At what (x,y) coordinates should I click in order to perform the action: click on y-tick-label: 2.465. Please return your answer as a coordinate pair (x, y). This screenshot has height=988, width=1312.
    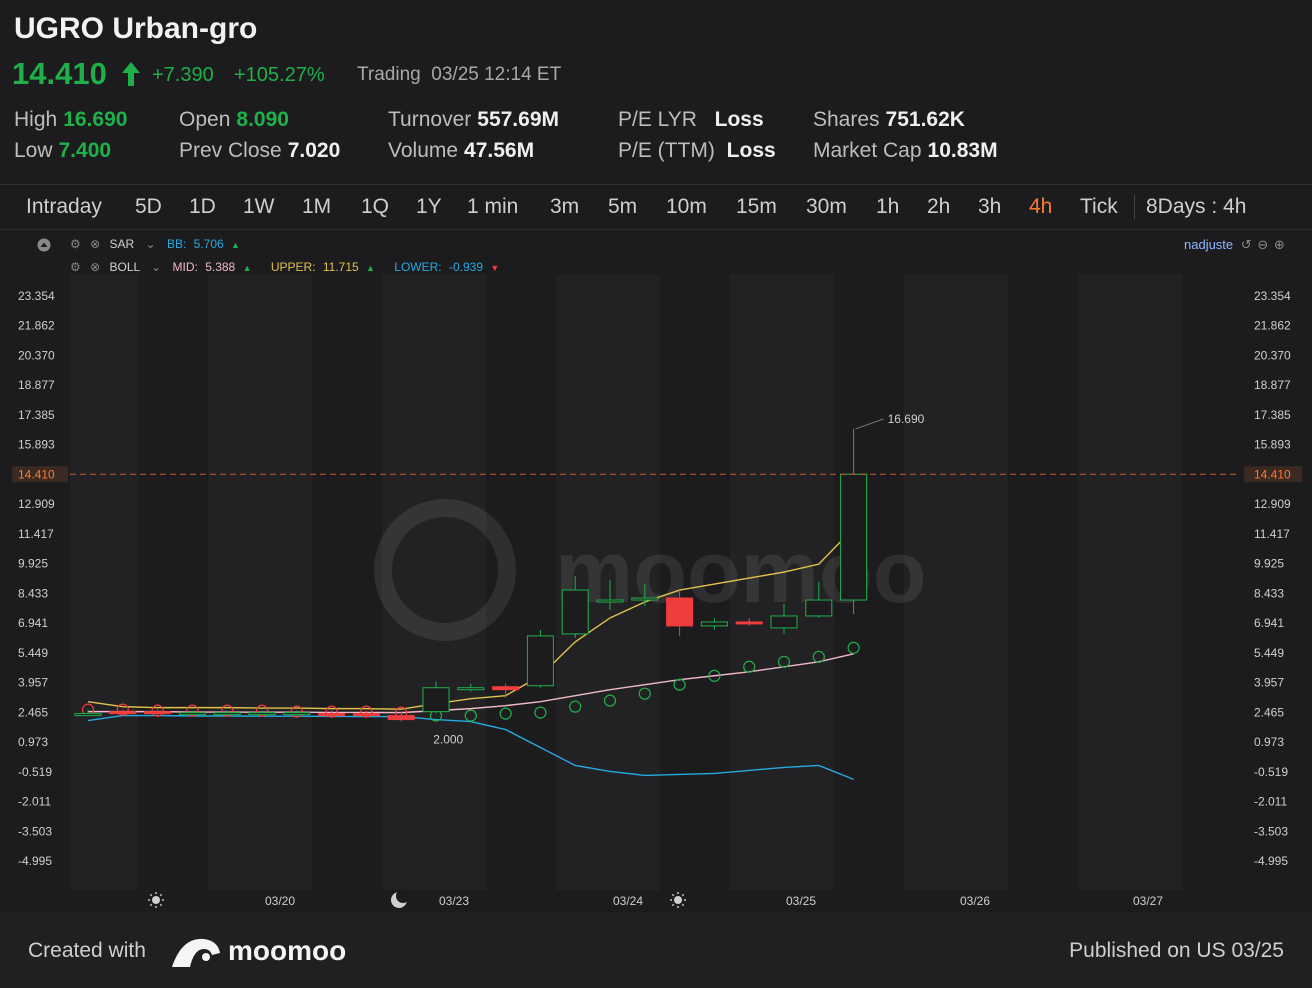
    Looking at the image, I should click on (1269, 712).